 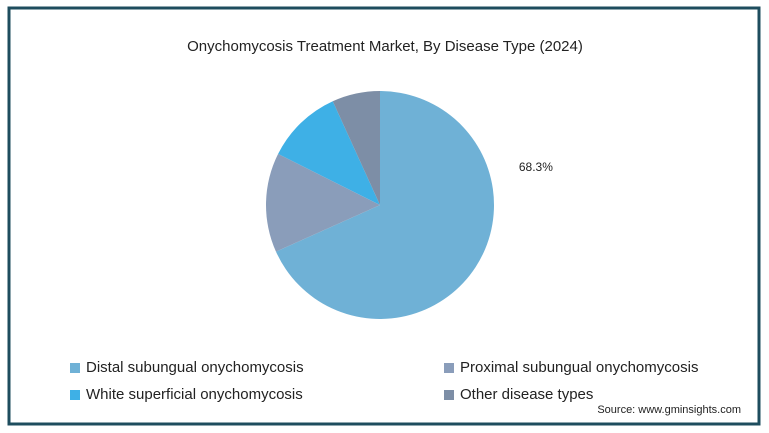 What do you see at coordinates (579, 367) in the screenshot?
I see `legend-label: Proximal subungual onychomycosis` at bounding box center [579, 367].